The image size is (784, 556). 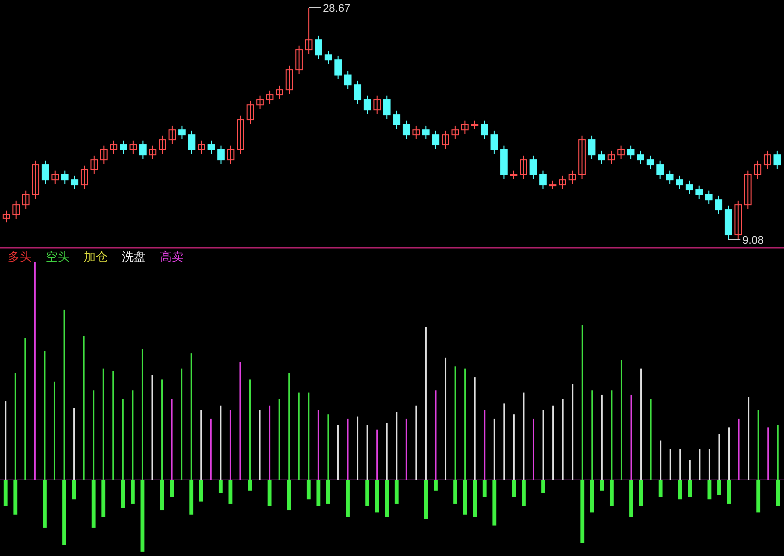 What do you see at coordinates (134, 257) in the screenshot?
I see `annotation: 洗盘` at bounding box center [134, 257].